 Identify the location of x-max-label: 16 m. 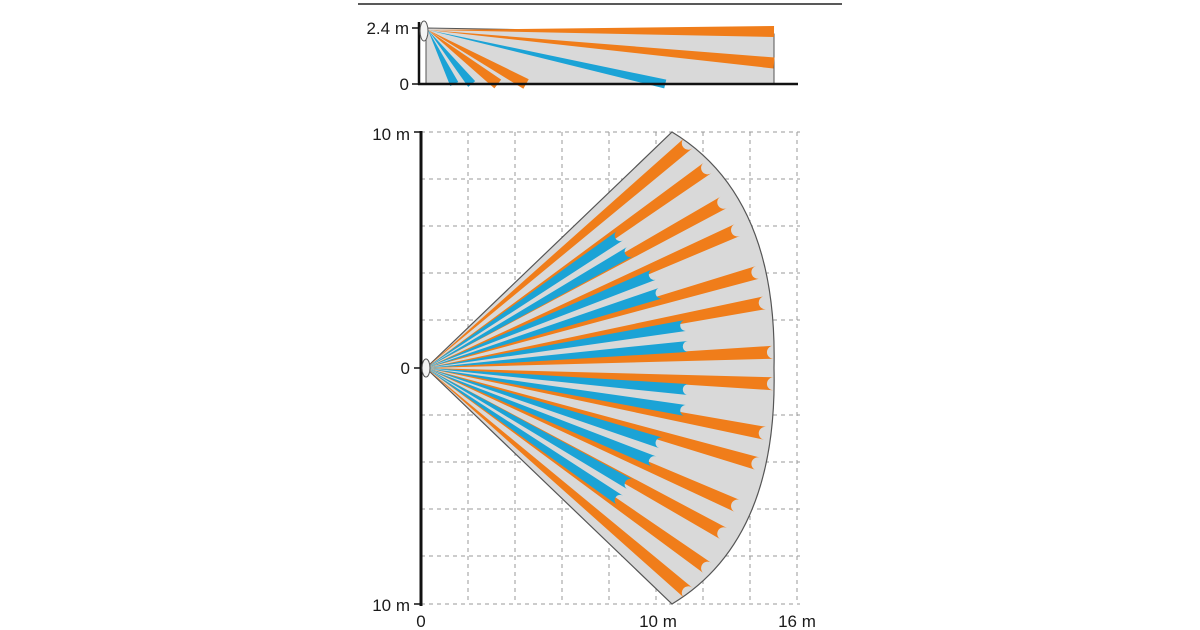
(797, 621).